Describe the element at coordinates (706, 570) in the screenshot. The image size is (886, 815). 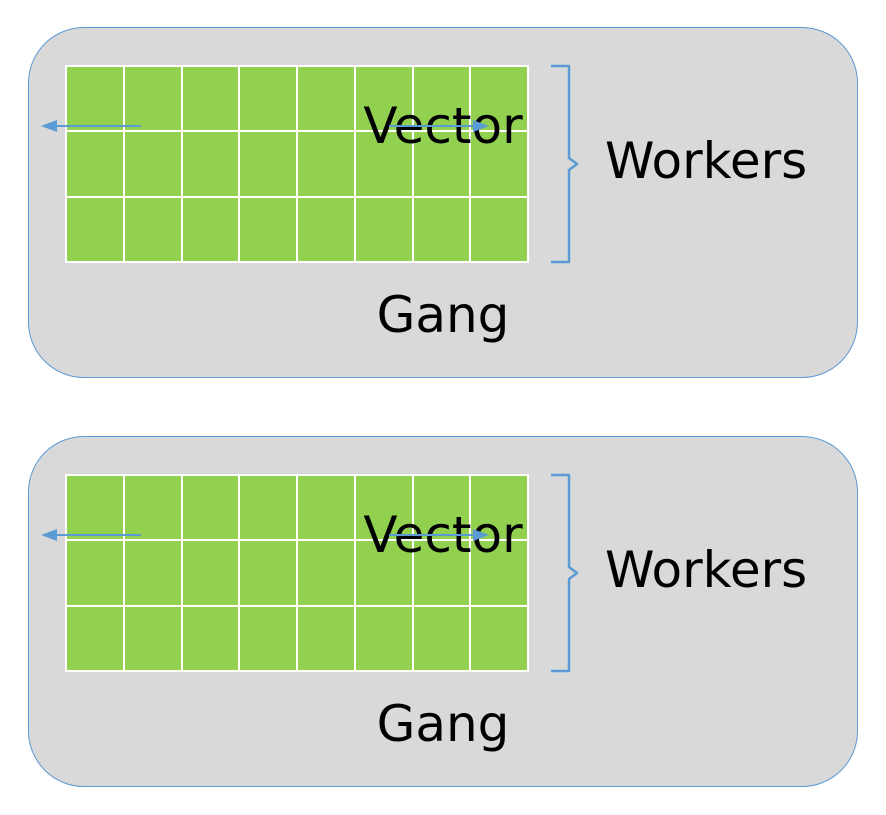
I see `workers-label-2: Workers` at that location.